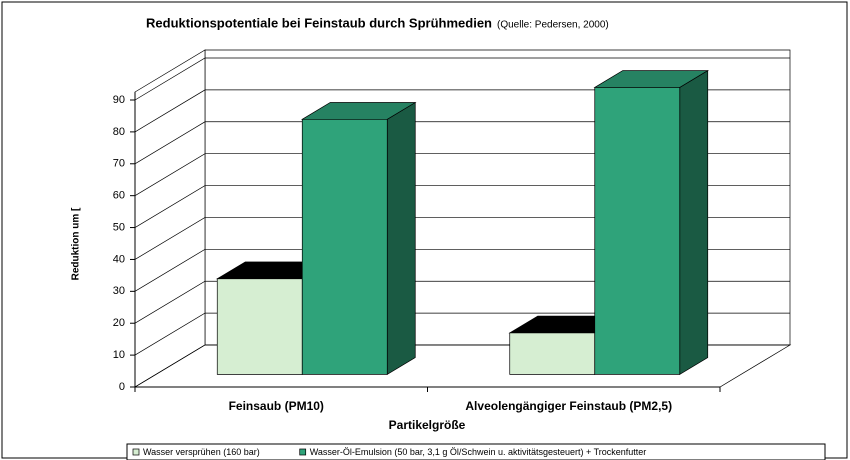 The height and width of the screenshot is (460, 850). Describe the element at coordinates (568, 406) in the screenshot. I see `x-tick-label: Alveolengängiger Feinstaub (PM2,5)` at that location.